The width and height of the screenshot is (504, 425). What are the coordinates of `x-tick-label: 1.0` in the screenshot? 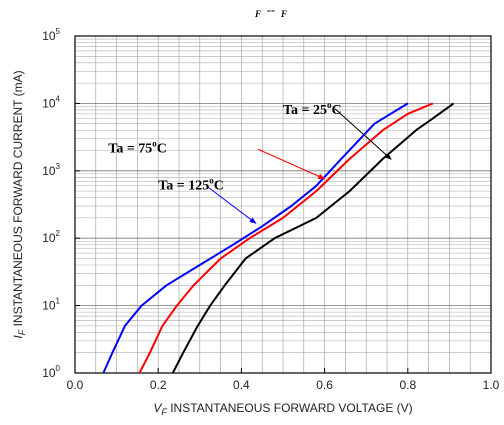 It's located at (491, 385).